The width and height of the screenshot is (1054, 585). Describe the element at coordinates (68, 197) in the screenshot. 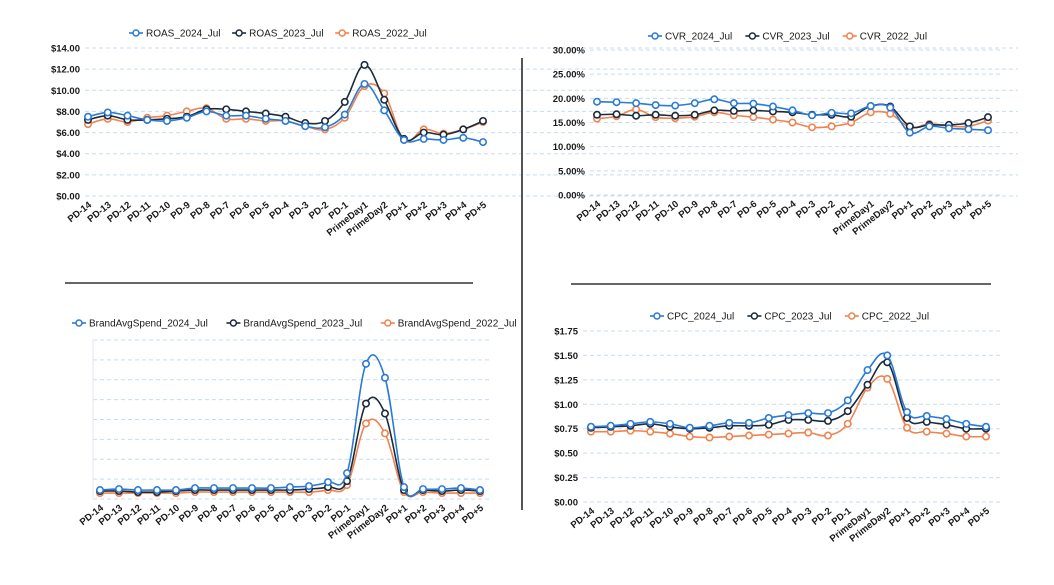

I see `y-tick-label: $0.00` at that location.